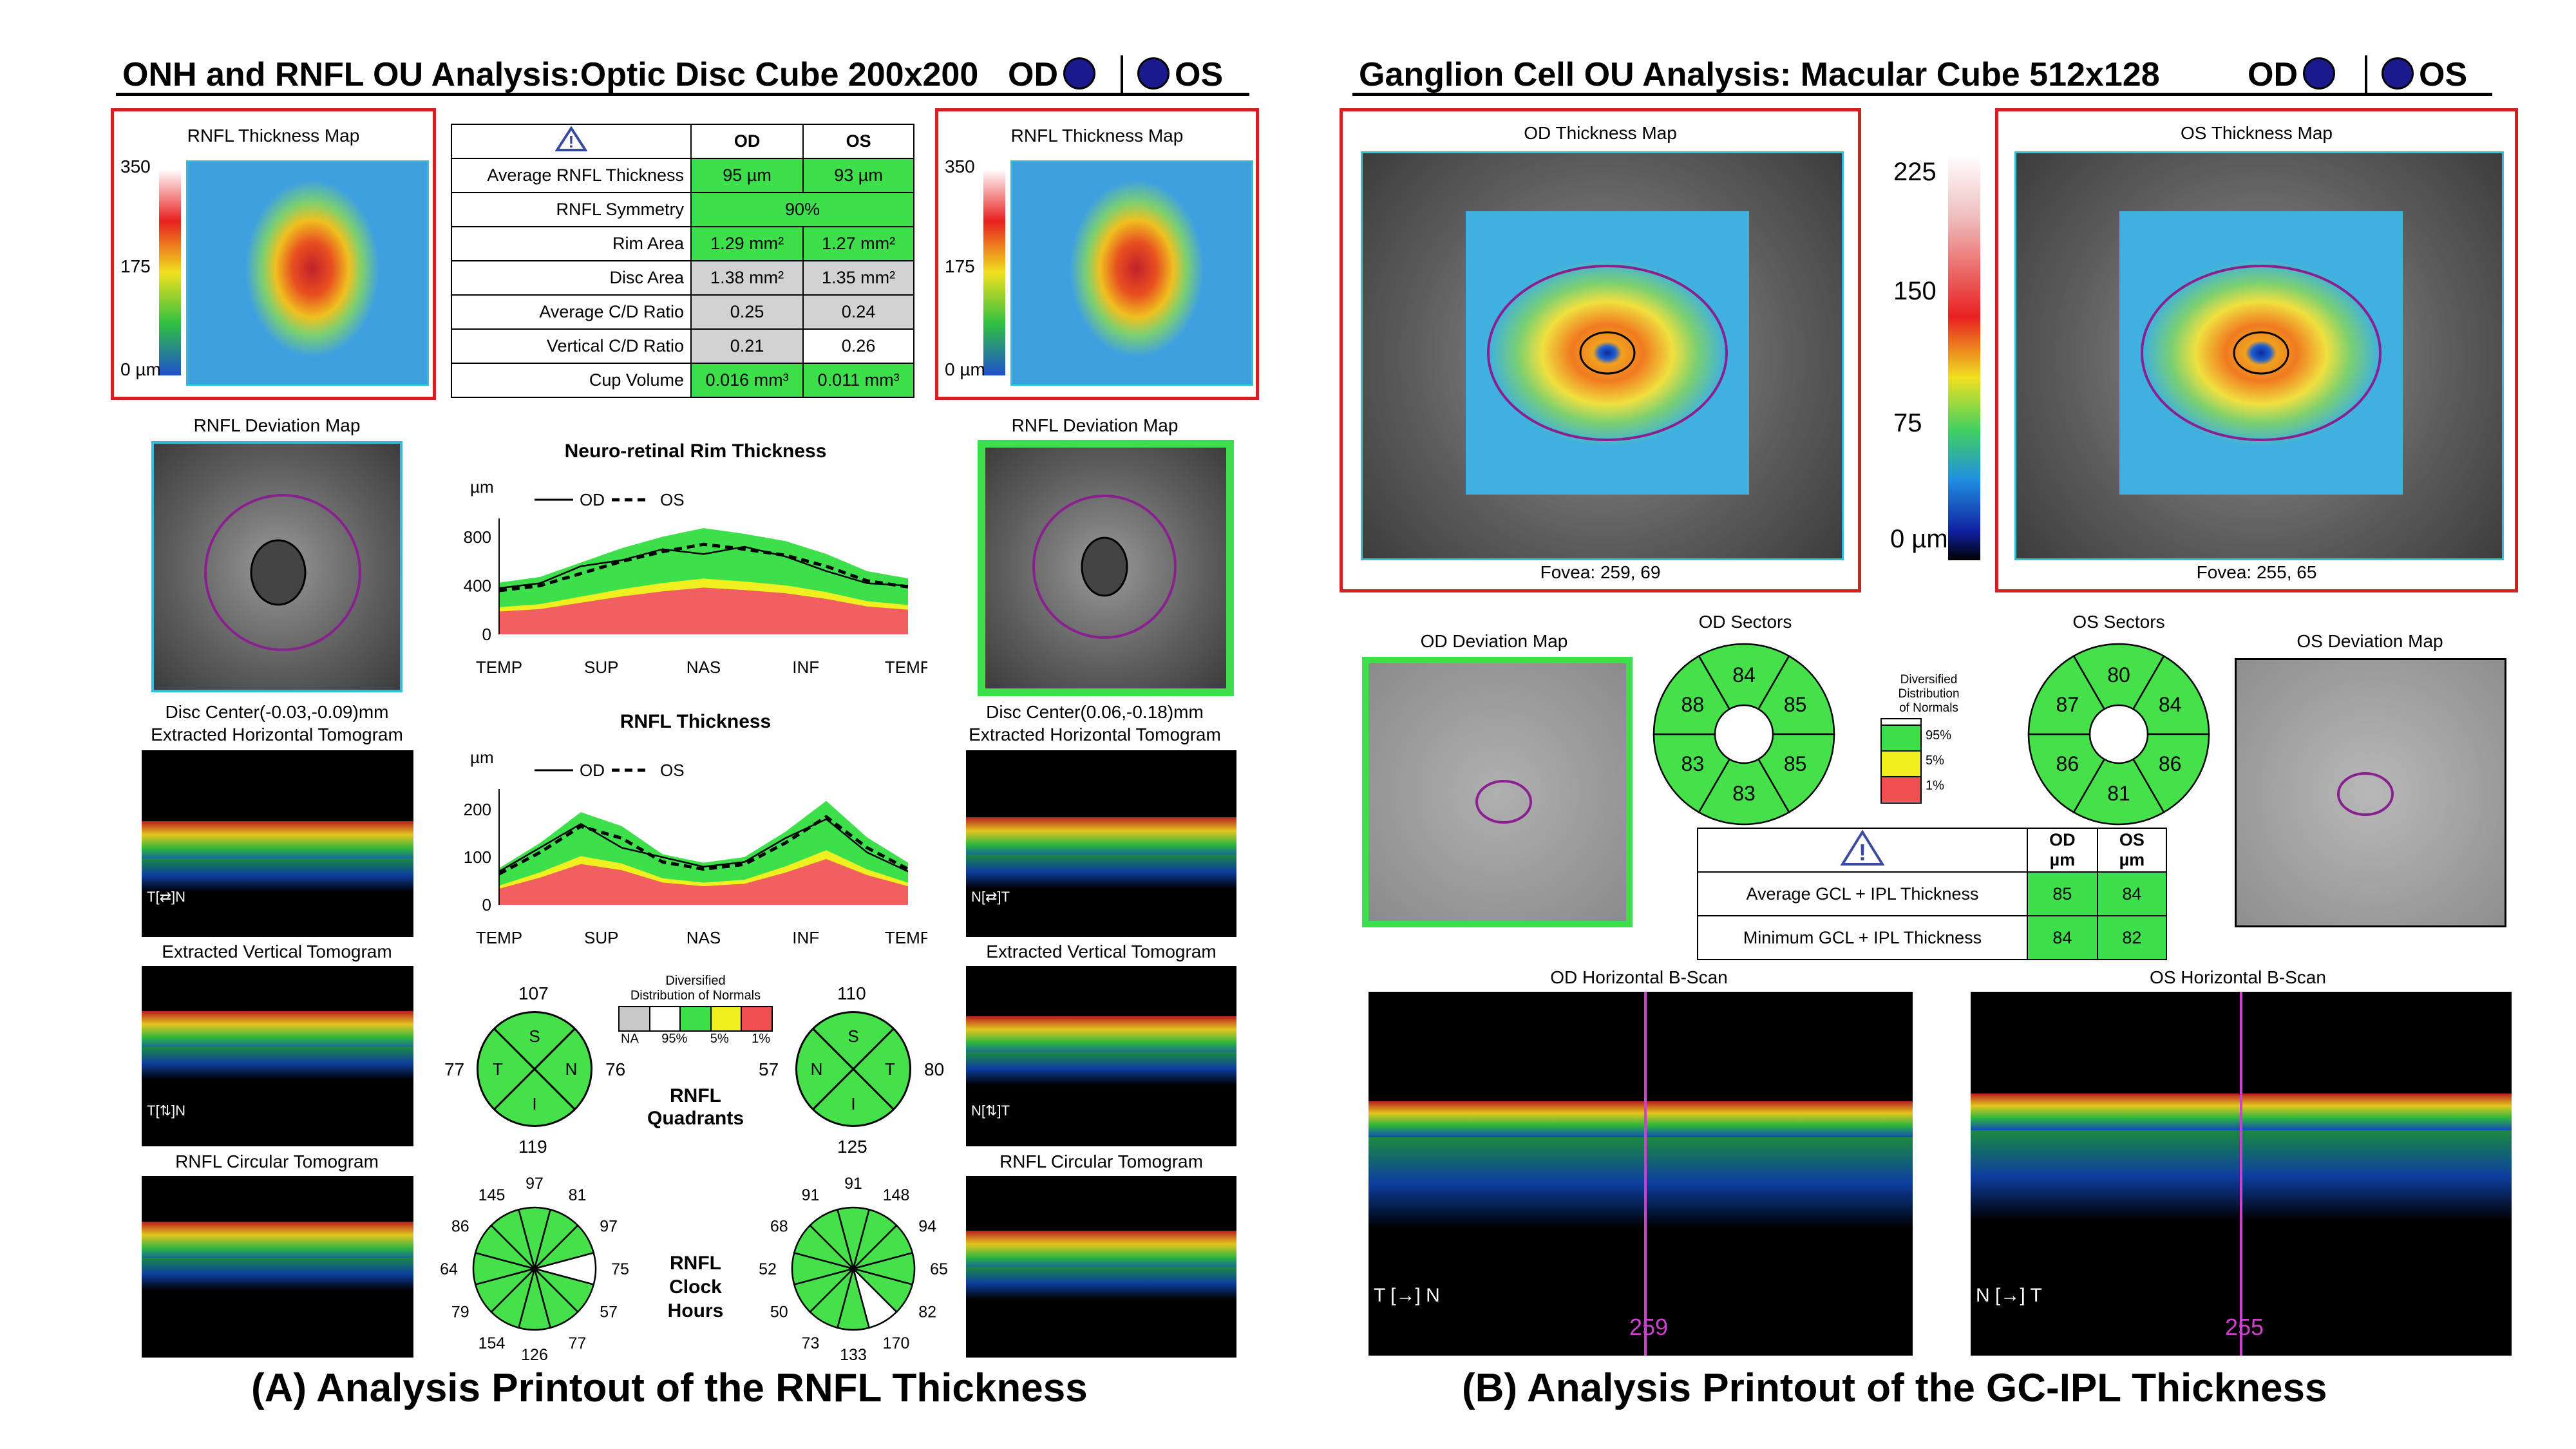 The width and height of the screenshot is (2576, 1449). Describe the element at coordinates (2319, 73) in the screenshot. I see `od-eye-icon` at that location.